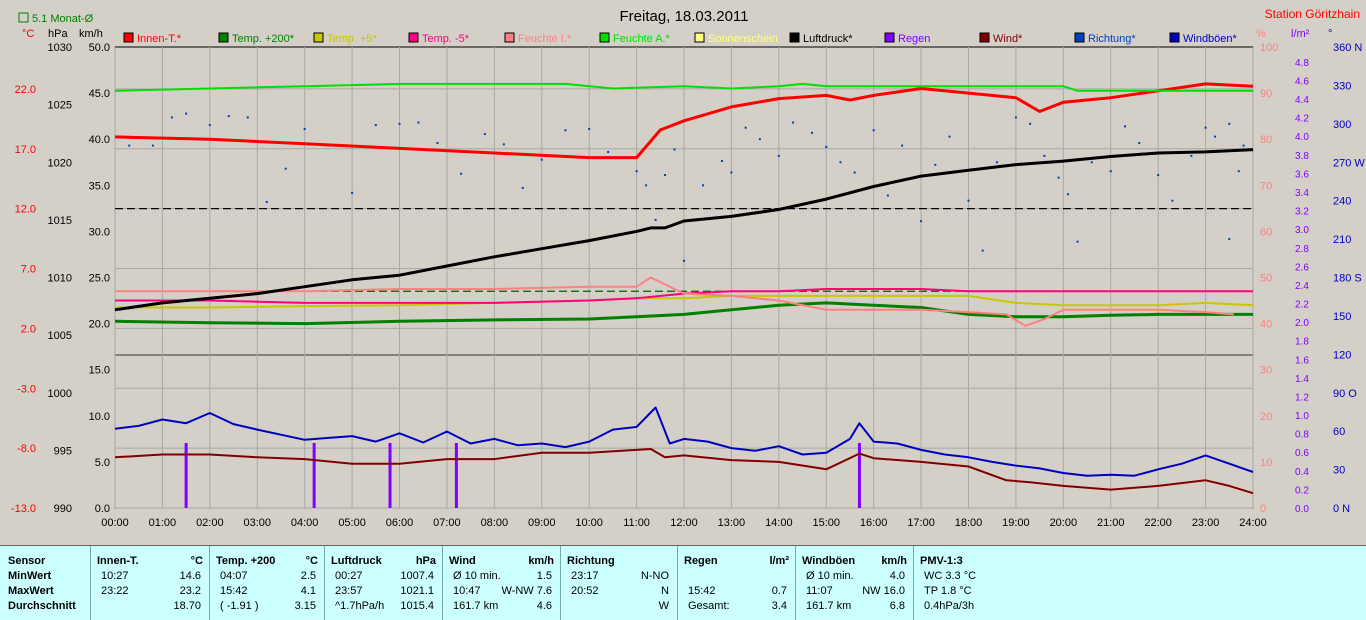 The height and width of the screenshot is (620, 1366). Describe the element at coordinates (1302, 137) in the screenshot. I see `y-tick-rain: 4.0` at that location.